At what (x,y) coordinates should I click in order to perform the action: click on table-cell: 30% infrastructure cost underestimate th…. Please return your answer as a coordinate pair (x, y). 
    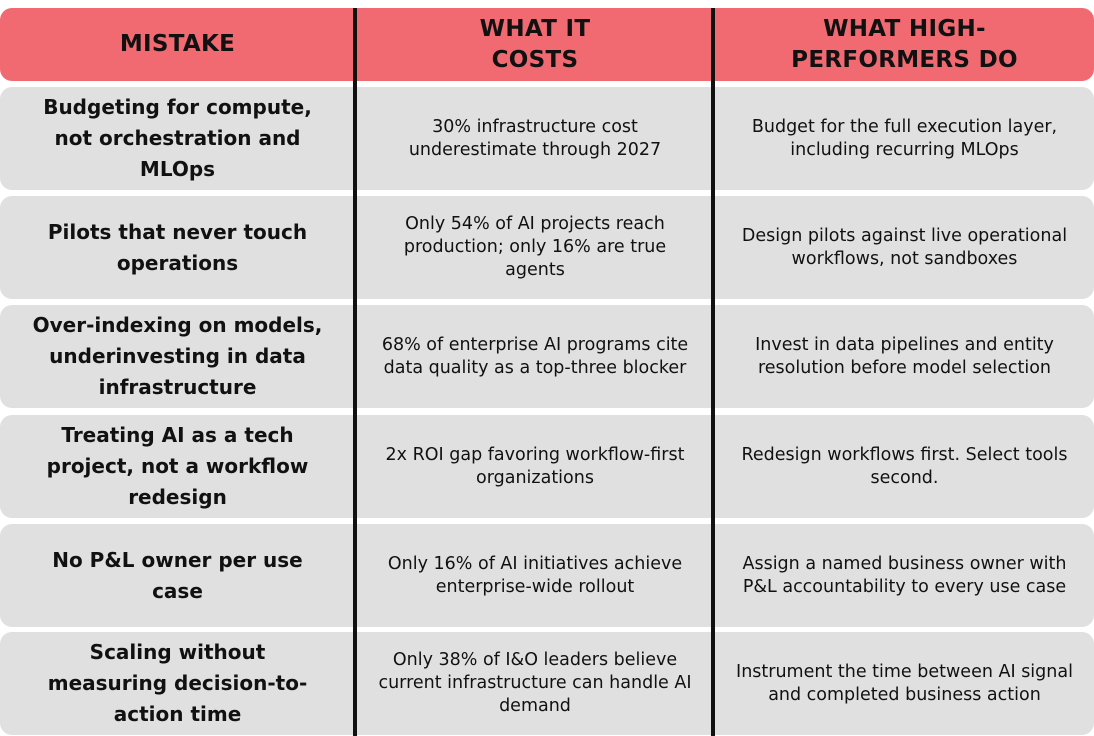
    Looking at the image, I should click on (535, 138).